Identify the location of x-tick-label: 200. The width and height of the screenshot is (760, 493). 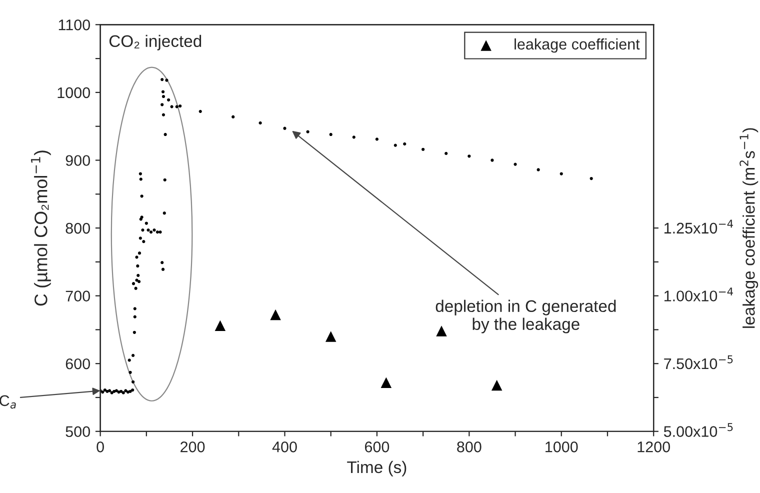
(192, 447).